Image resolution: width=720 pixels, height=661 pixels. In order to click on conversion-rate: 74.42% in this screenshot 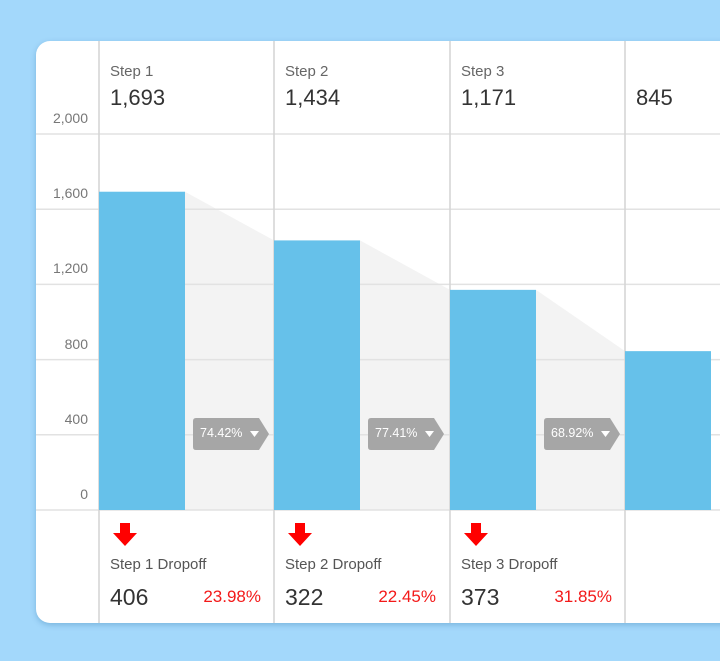, I will do `click(221, 433)`.